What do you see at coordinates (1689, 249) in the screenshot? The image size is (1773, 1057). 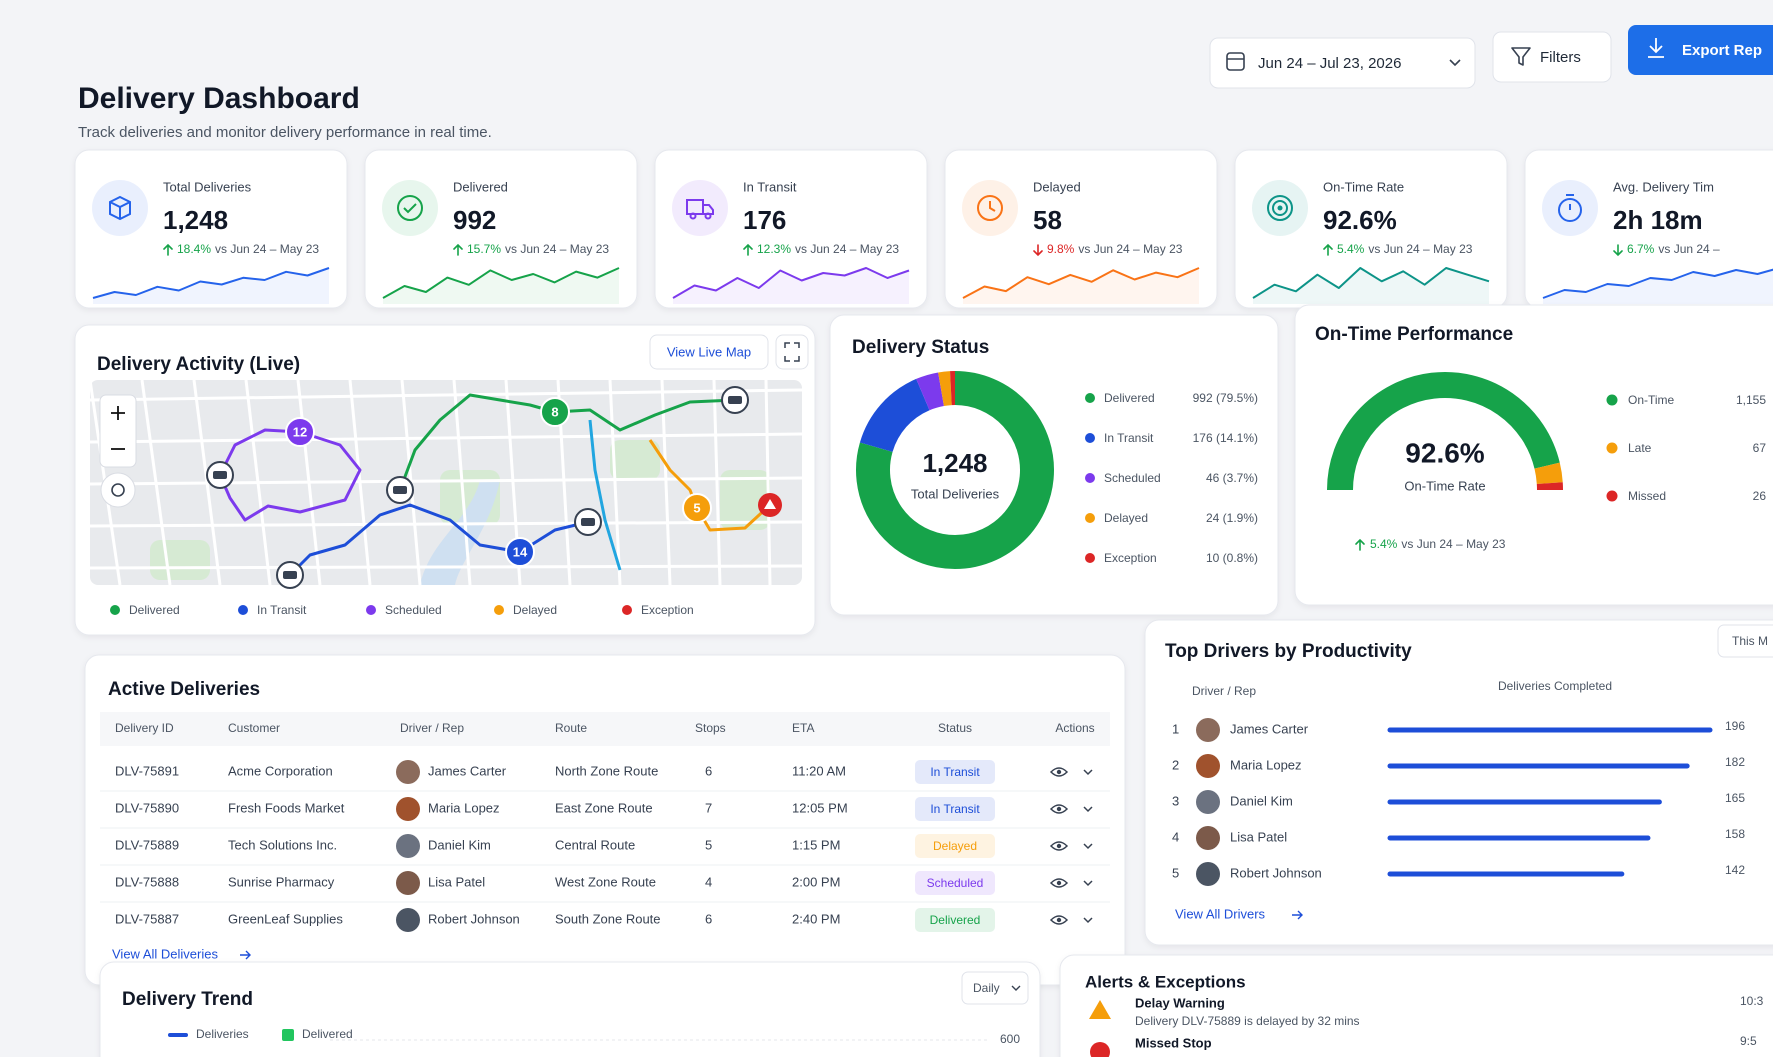 I see `kpi-compare: vs Jun 24 –` at bounding box center [1689, 249].